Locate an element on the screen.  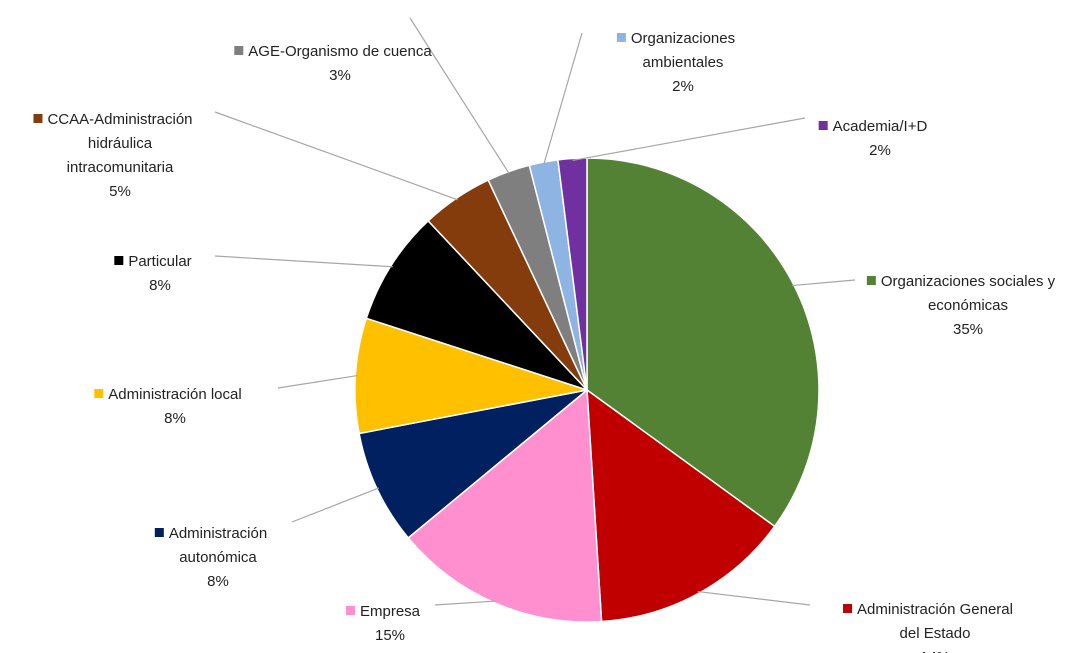
slice-label: Administración local is located at coordinates (174, 394).